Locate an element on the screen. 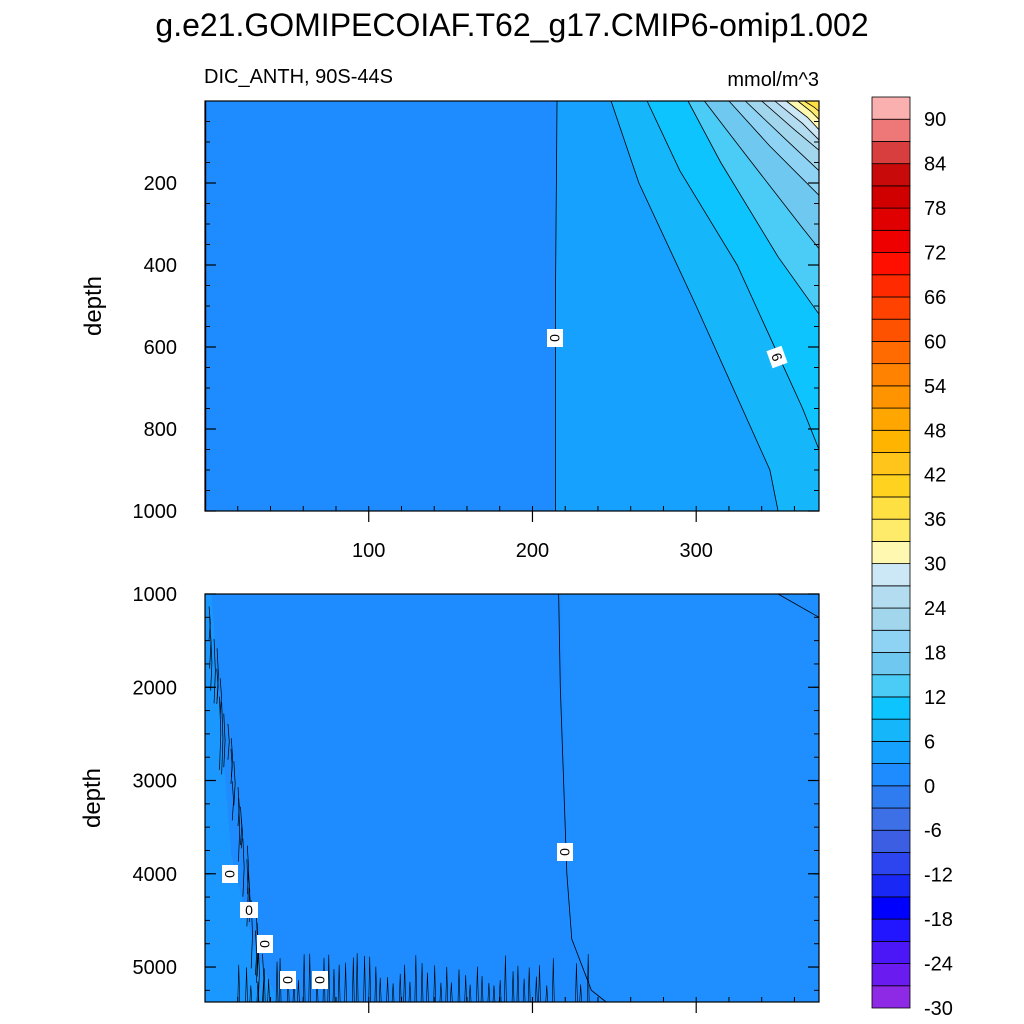  colorbar-label: -24 is located at coordinates (938, 965).